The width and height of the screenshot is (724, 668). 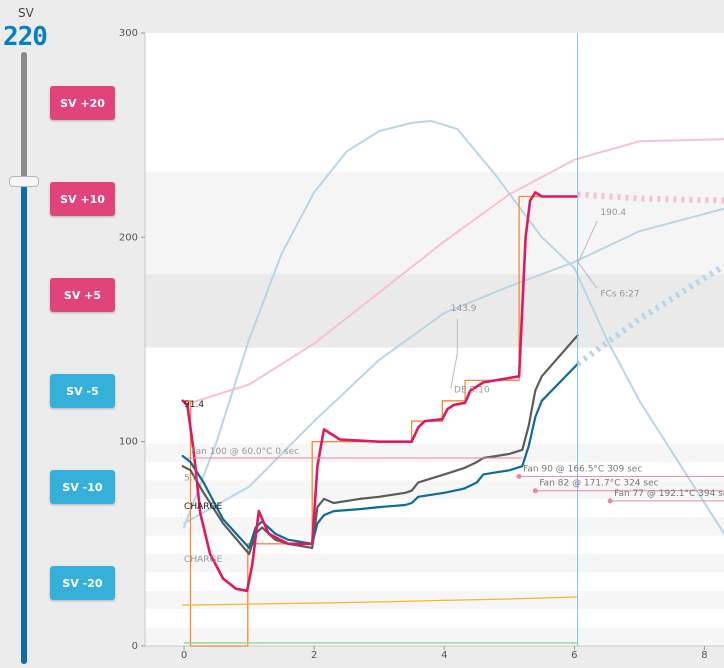 What do you see at coordinates (380, 601) in the screenshot?
I see `series-fan-line` at bounding box center [380, 601].